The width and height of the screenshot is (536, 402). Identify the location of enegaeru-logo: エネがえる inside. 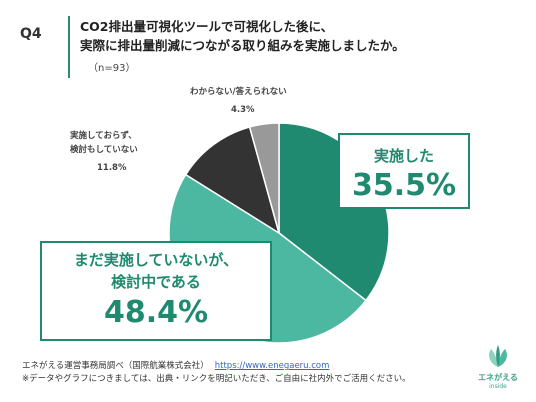
(498, 368).